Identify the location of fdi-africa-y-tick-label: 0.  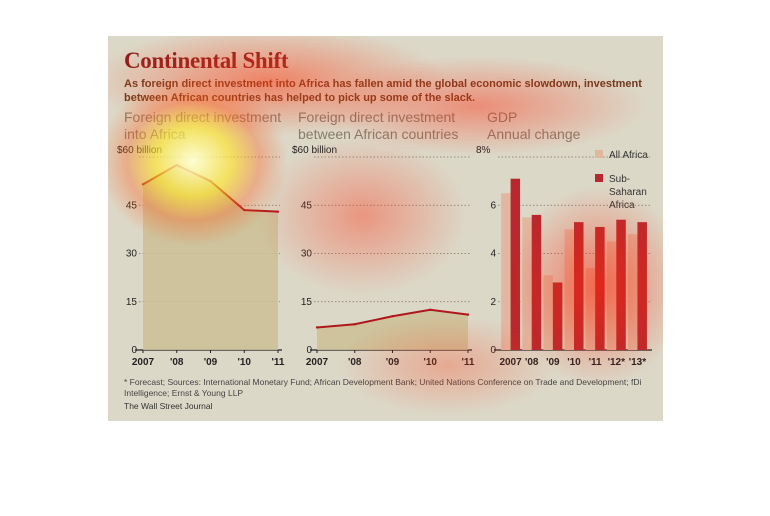
(134, 350).